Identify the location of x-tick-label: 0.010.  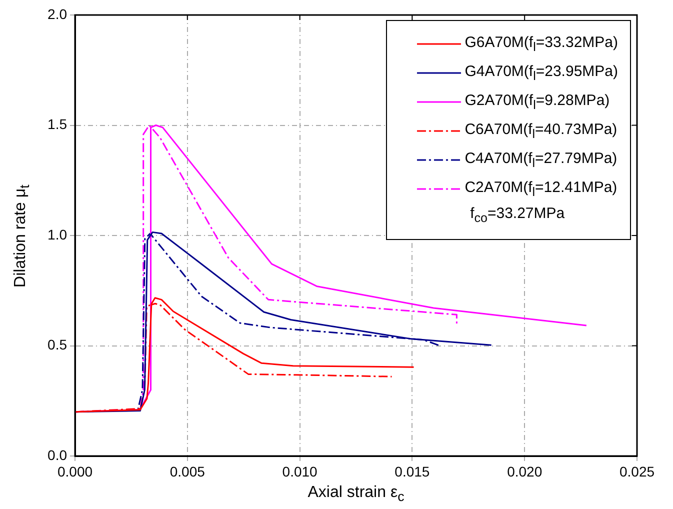
(300, 471).